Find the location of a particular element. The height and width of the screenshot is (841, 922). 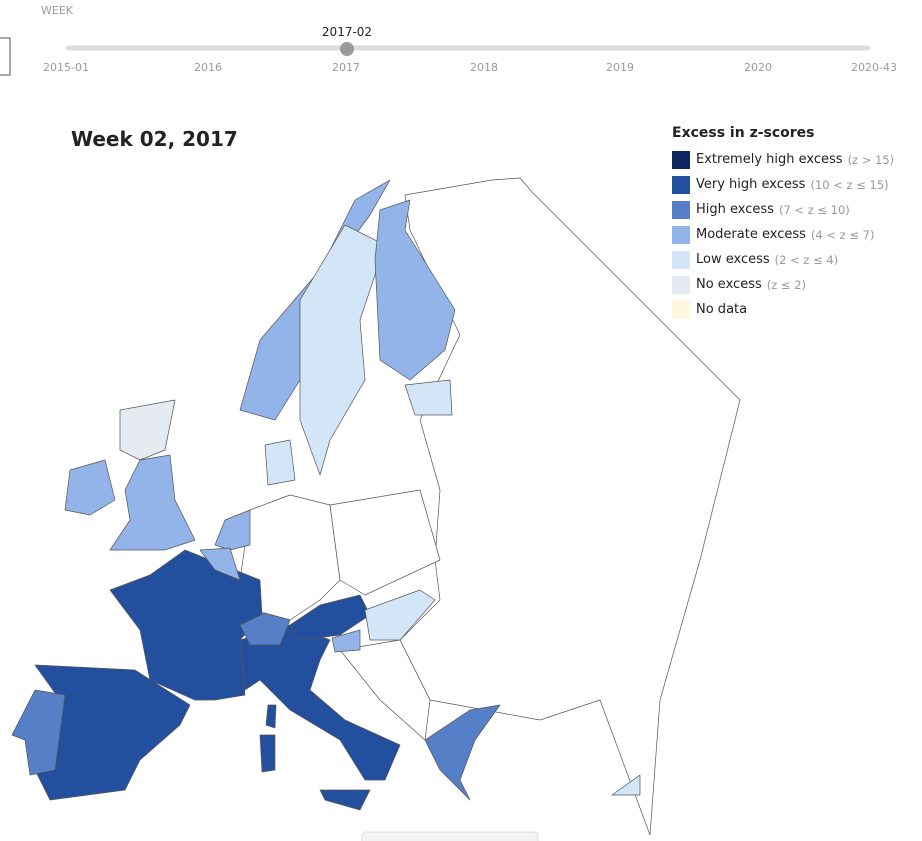

legend-label: No data is located at coordinates (722, 309).